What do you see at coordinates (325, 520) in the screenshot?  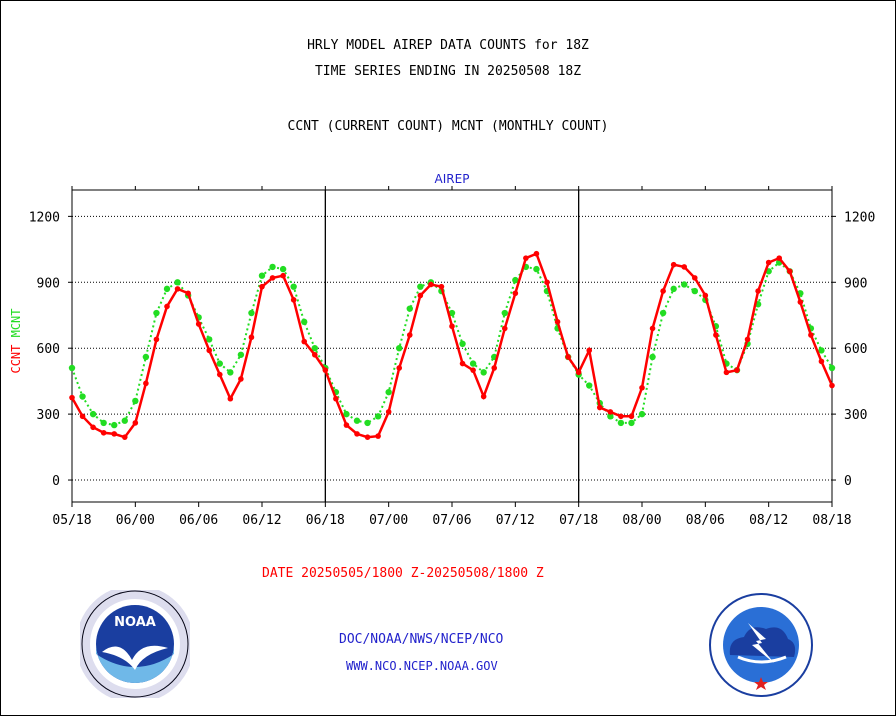 I see `x-tick-label: 06/18` at bounding box center [325, 520].